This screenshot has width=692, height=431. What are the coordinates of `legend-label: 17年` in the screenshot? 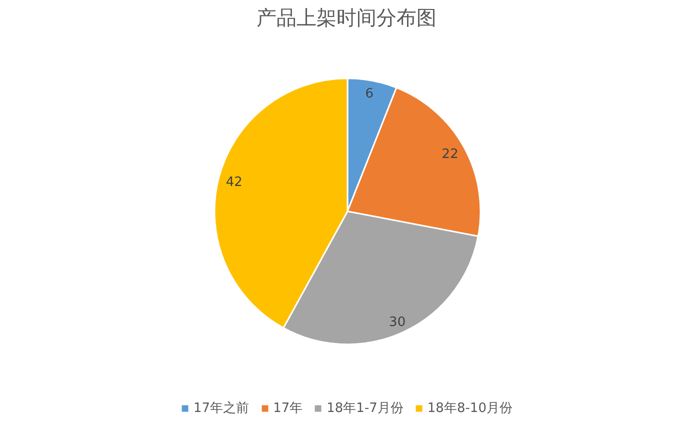 It's located at (288, 408).